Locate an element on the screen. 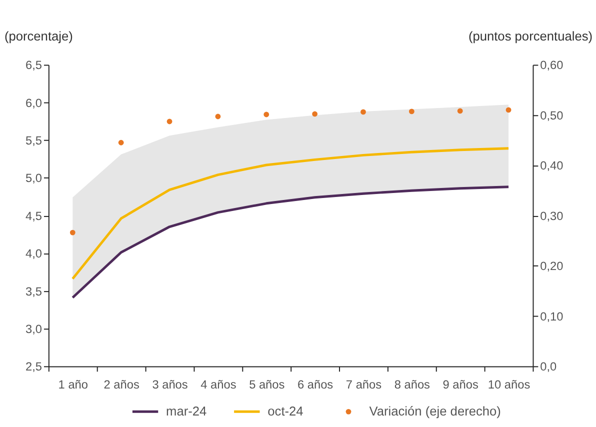 The image size is (596, 427). y2-tick-label: 0,60 is located at coordinates (552, 65).